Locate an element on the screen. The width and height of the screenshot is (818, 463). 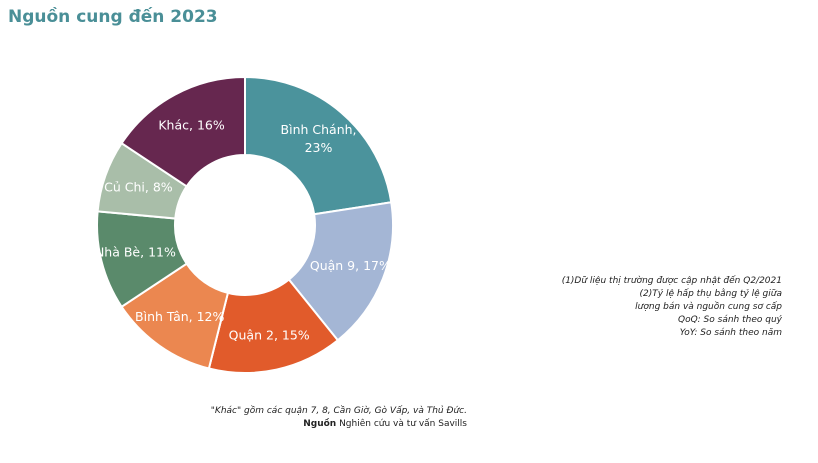
source-text: Nghiên cứu và tư vấn Savills is located at coordinates (403, 424).